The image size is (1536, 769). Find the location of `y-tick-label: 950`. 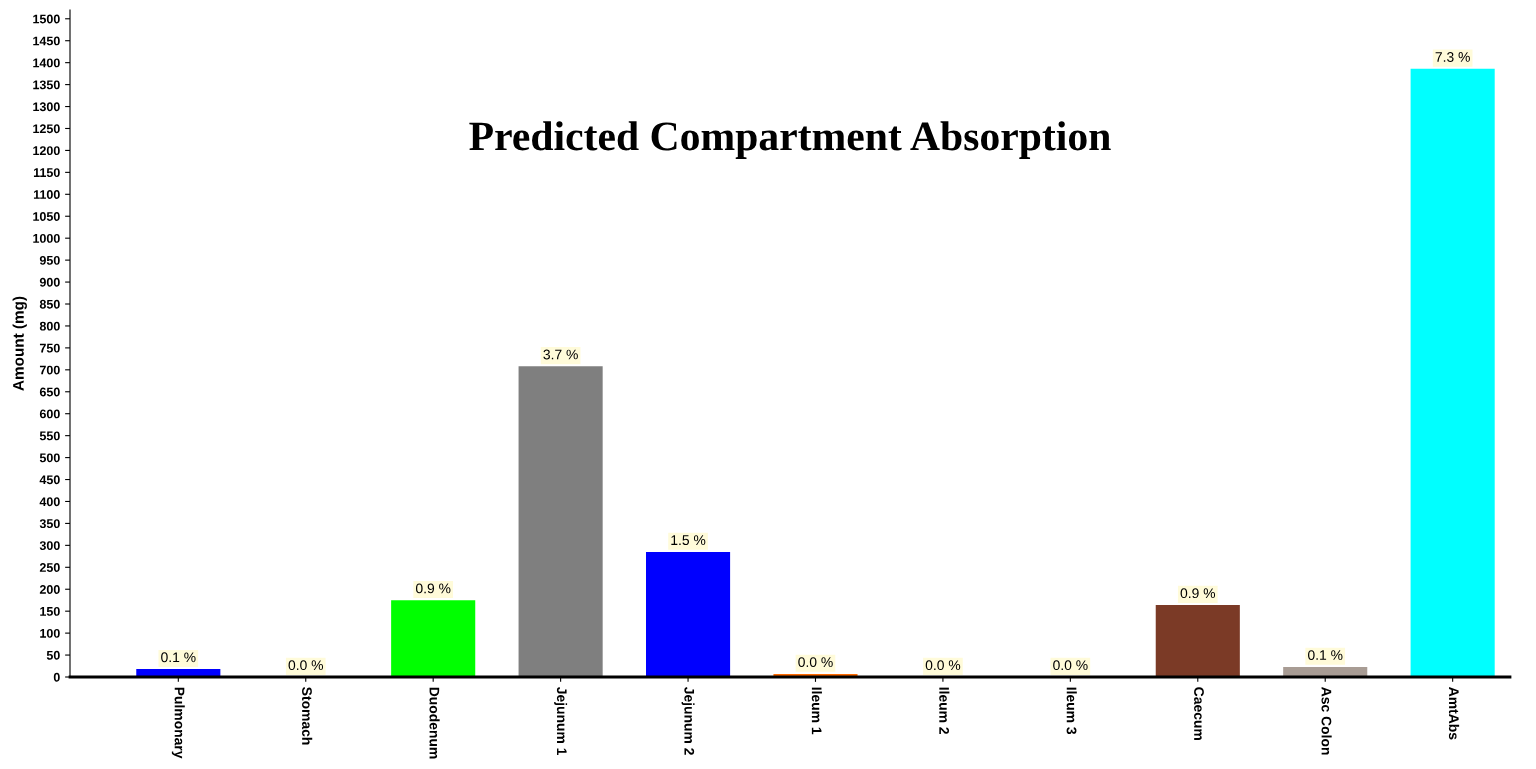

y-tick-label: 950 is located at coordinates (49, 260).